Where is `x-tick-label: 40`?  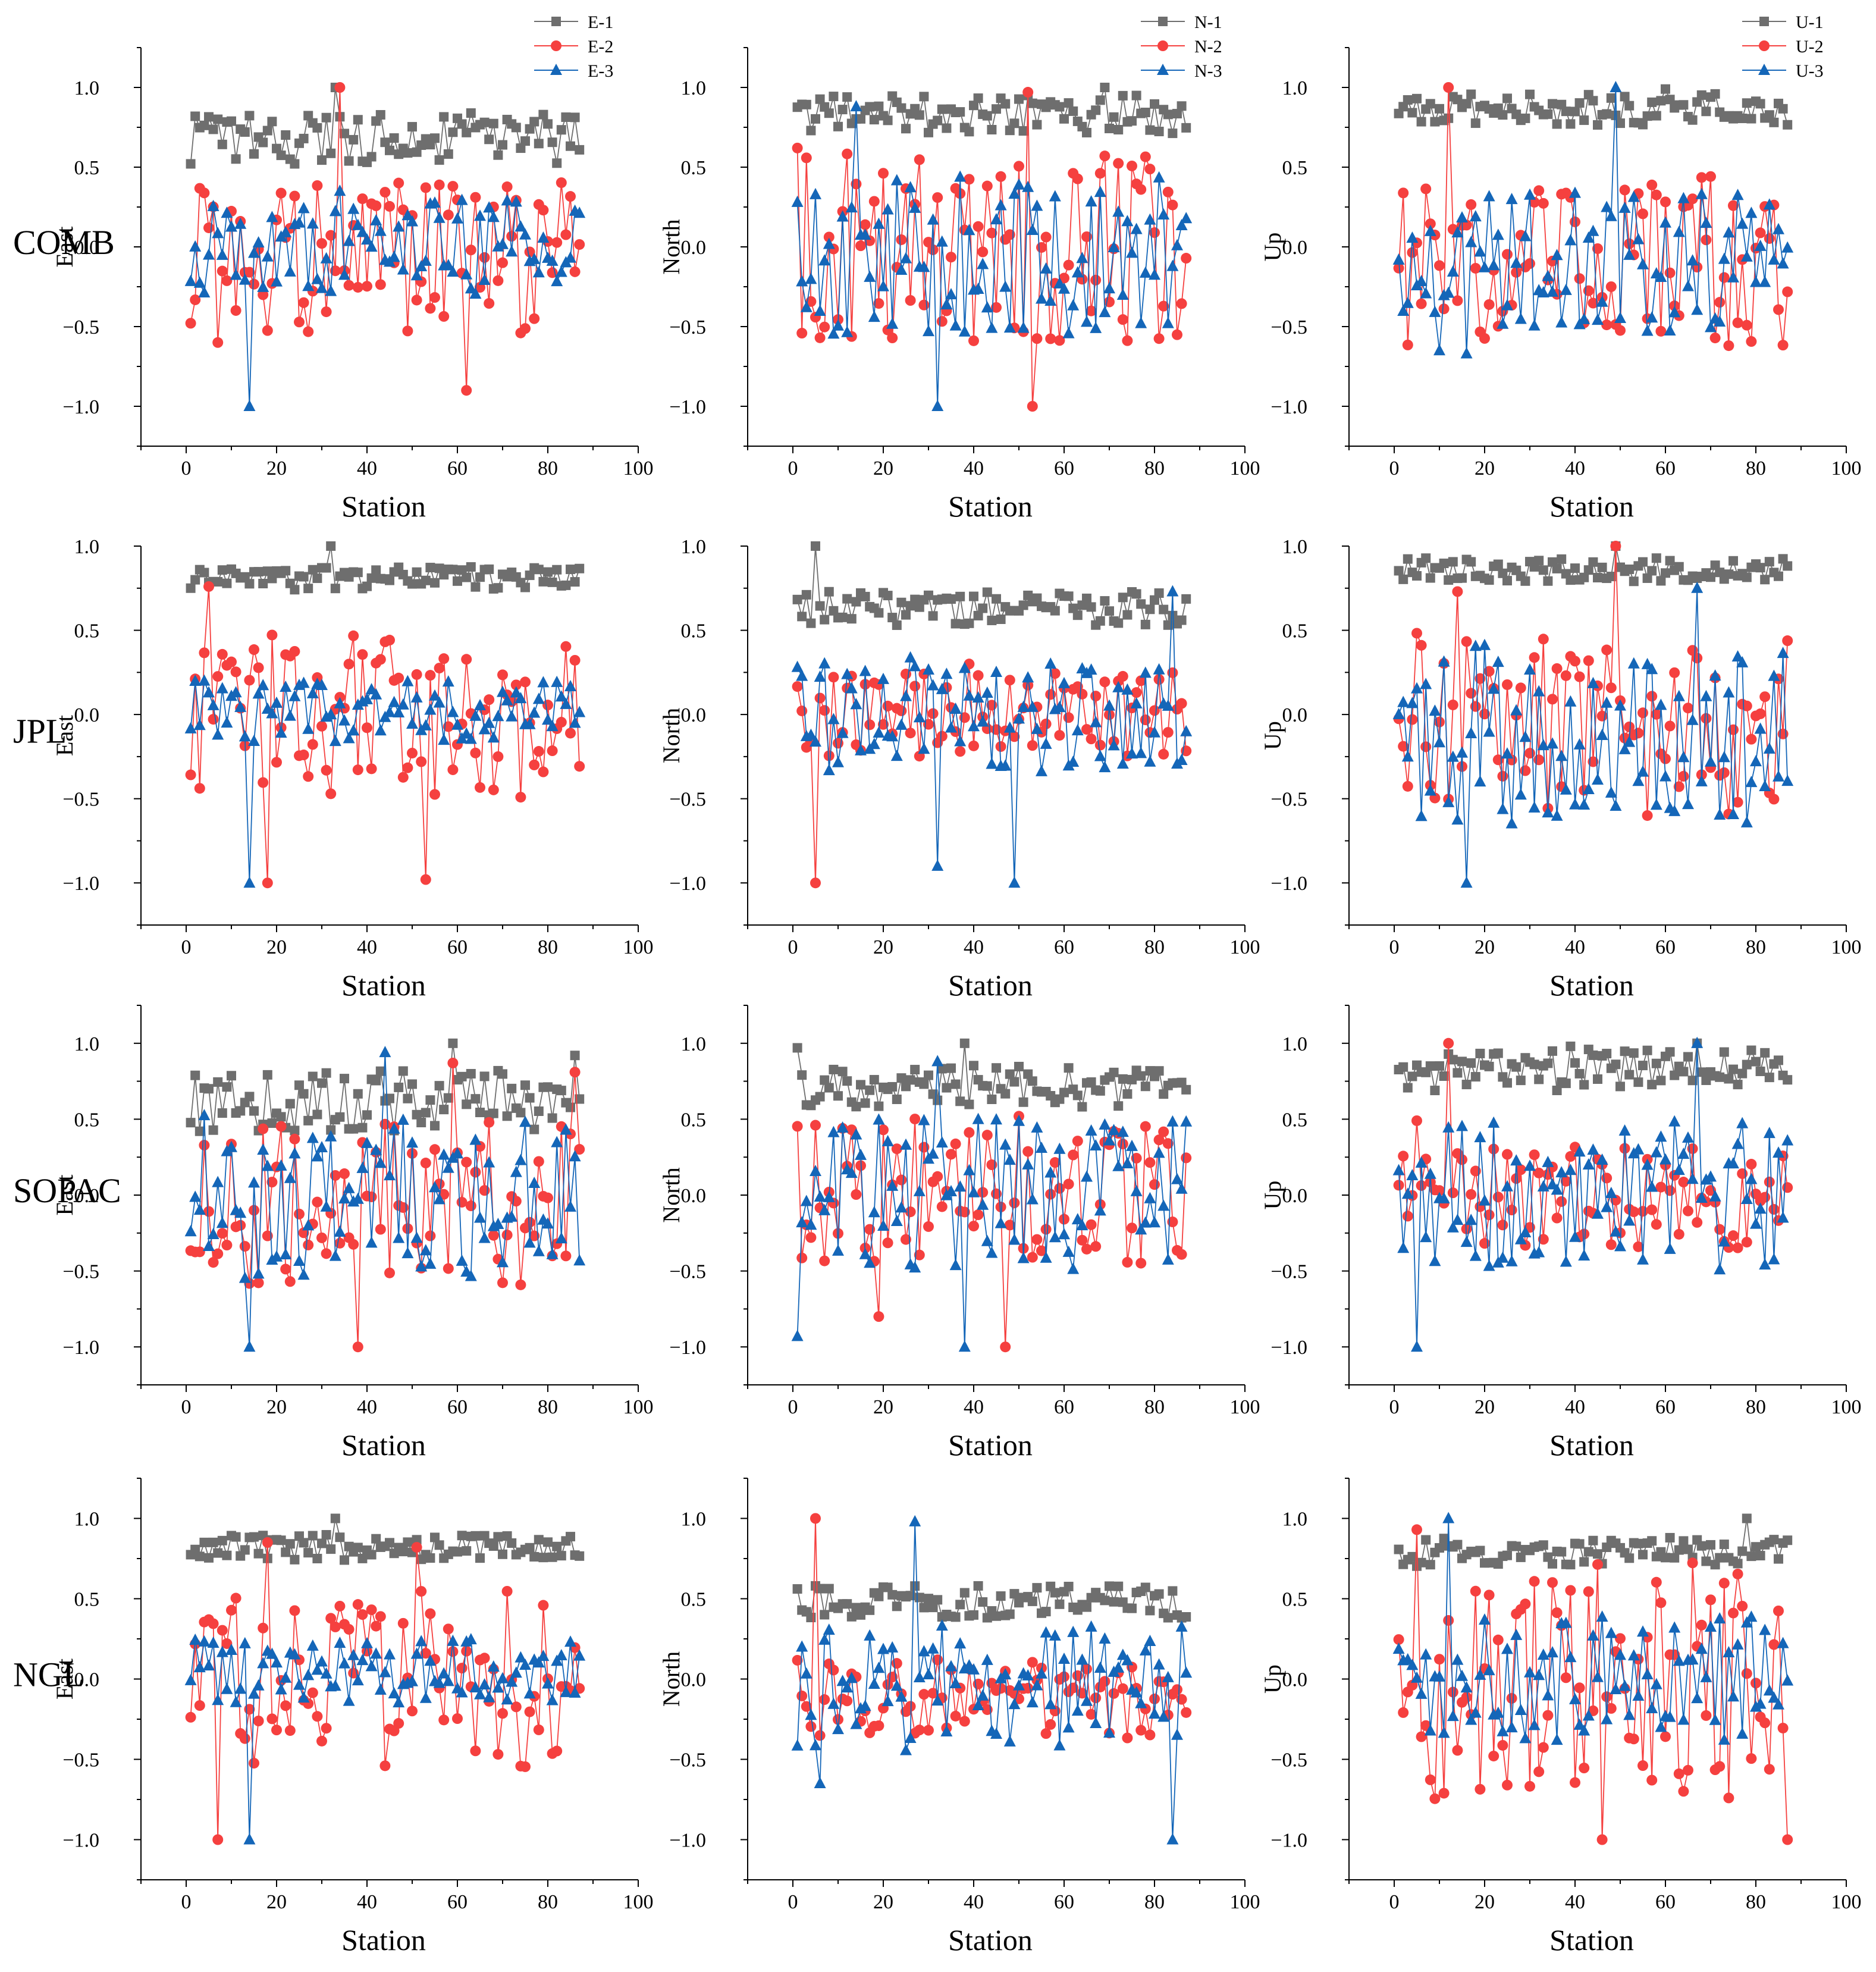 x-tick-label: 40 is located at coordinates (1575, 1407).